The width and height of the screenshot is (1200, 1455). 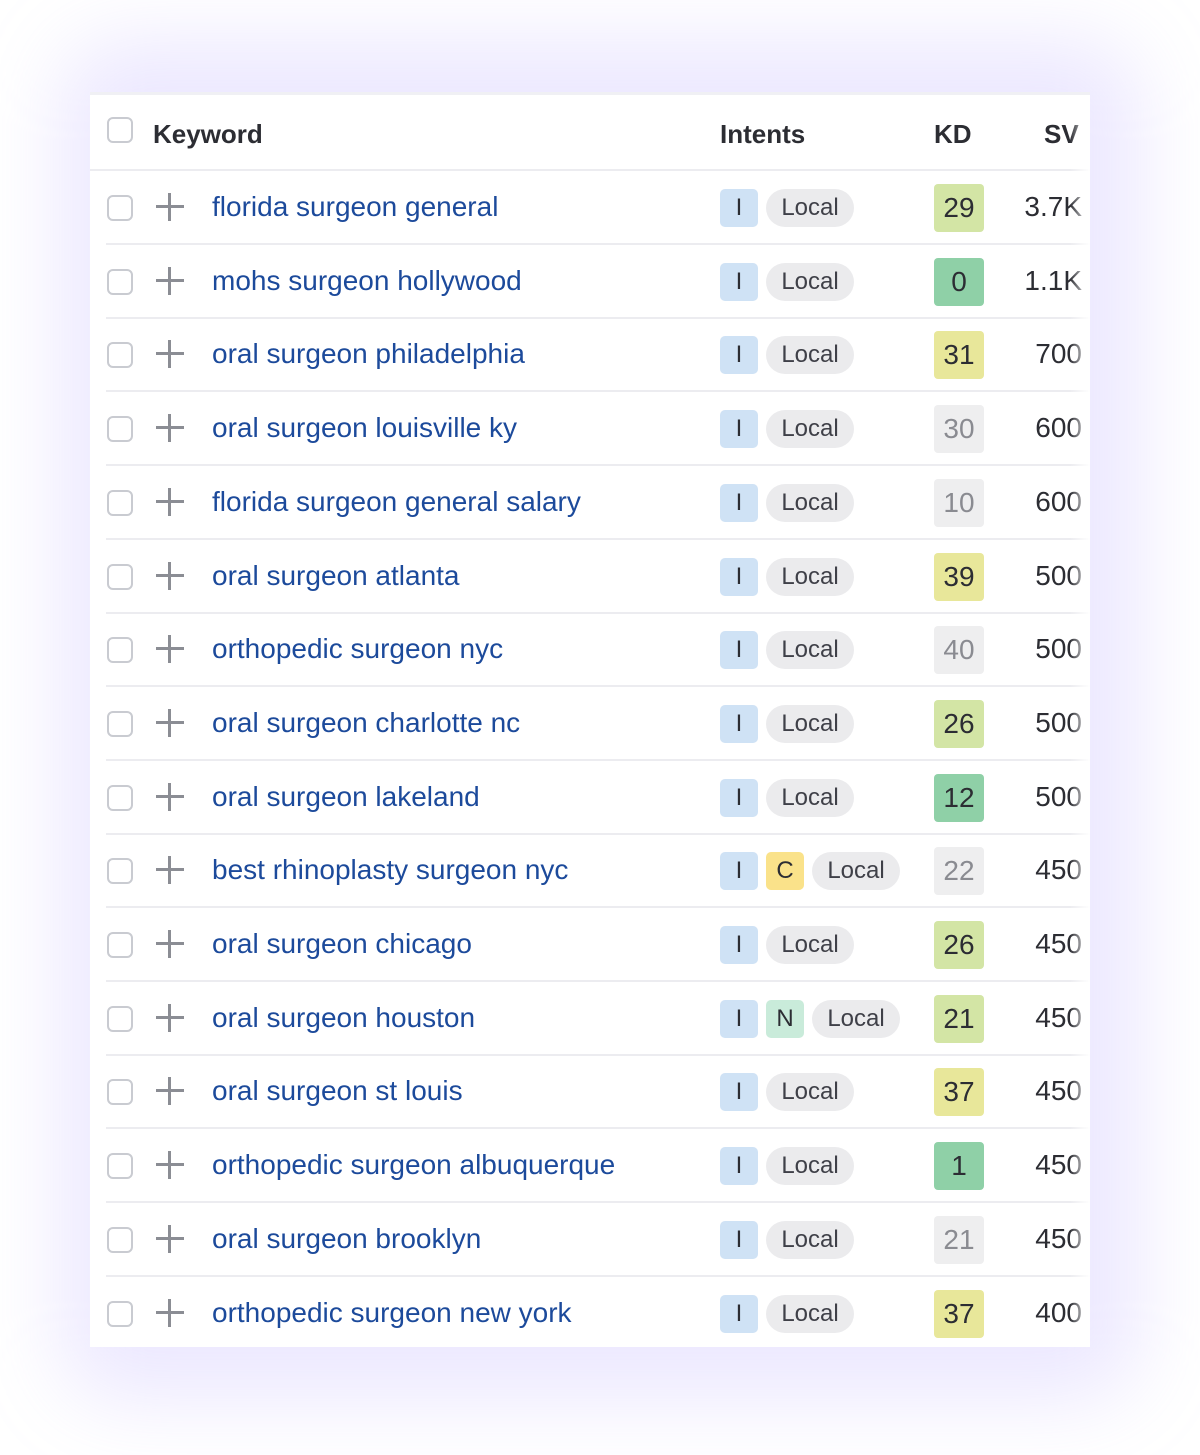 I want to click on kd-value: 29, so click(x=959, y=208).